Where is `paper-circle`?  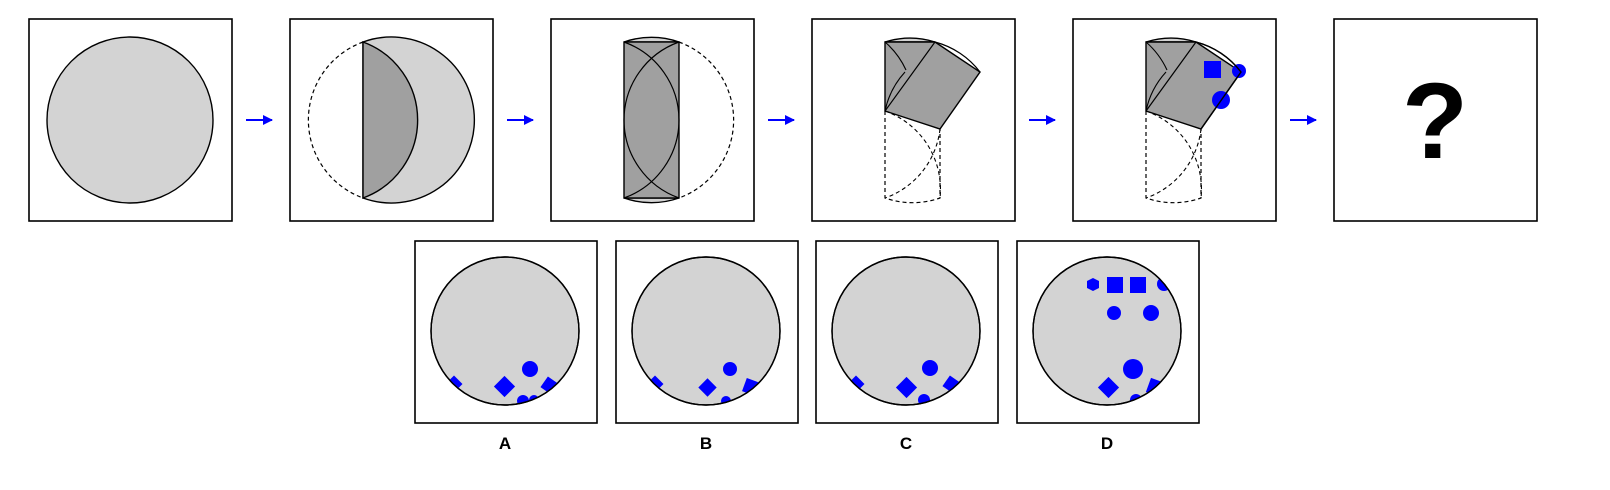
paper-circle is located at coordinates (130, 120).